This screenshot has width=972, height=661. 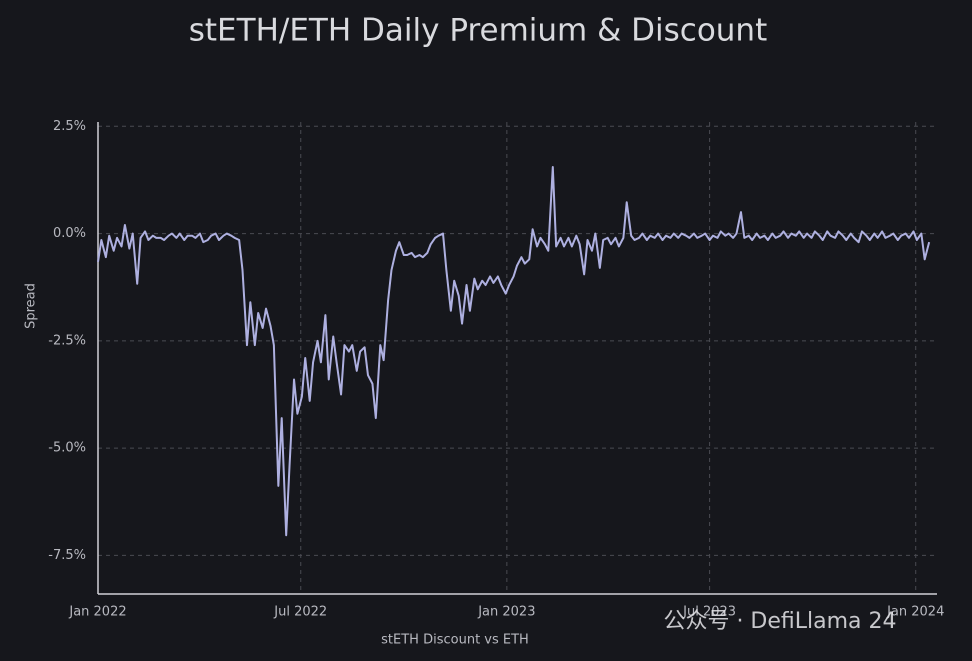 What do you see at coordinates (67, 448) in the screenshot?
I see `y-tick-label: -5.0%` at bounding box center [67, 448].